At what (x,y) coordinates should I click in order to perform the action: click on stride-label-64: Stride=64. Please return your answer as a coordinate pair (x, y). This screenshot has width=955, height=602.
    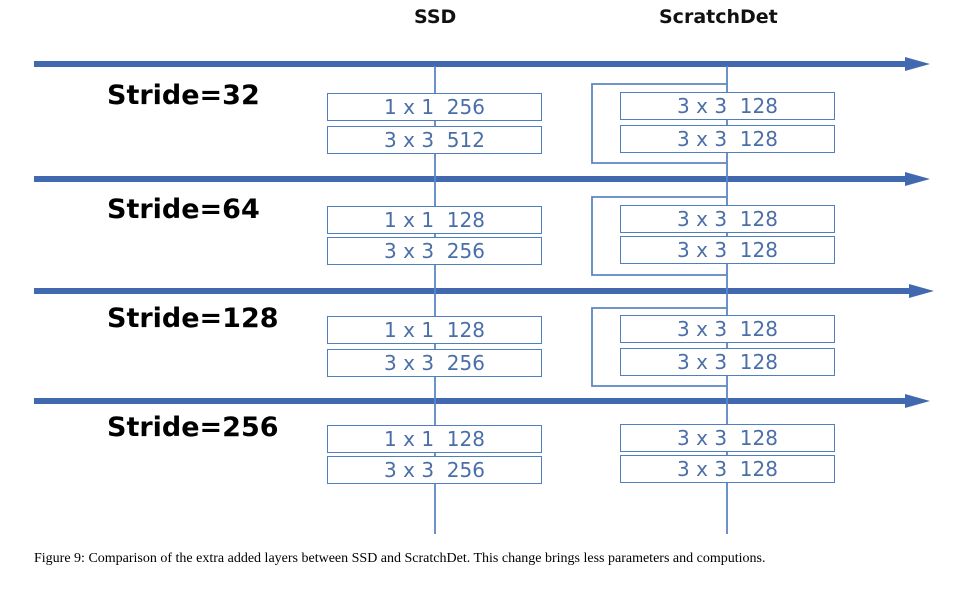
    Looking at the image, I should click on (183, 209).